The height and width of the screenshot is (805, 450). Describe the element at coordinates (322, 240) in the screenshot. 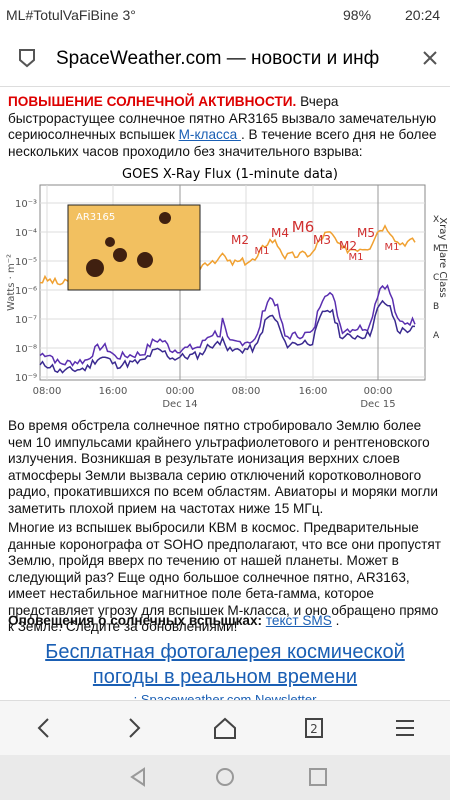

I see `flare-label: M3` at that location.